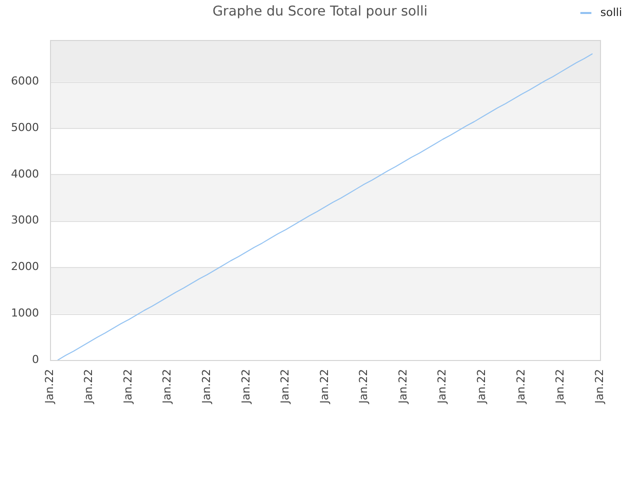  Describe the element at coordinates (25, 313) in the screenshot. I see `y-tick-label: 1000` at that location.